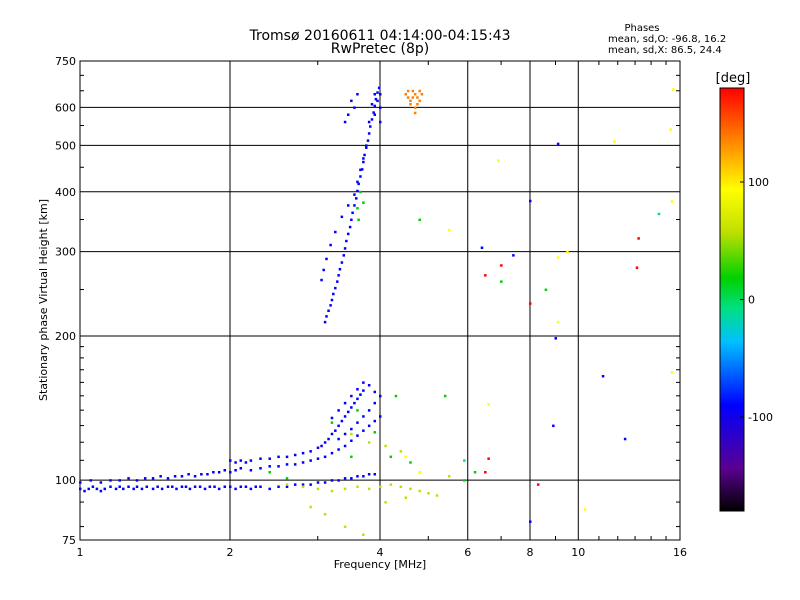 The width and height of the screenshot is (800, 600). What do you see at coordinates (65, 480) in the screenshot?
I see `y-tick-label: 100` at bounding box center [65, 480].